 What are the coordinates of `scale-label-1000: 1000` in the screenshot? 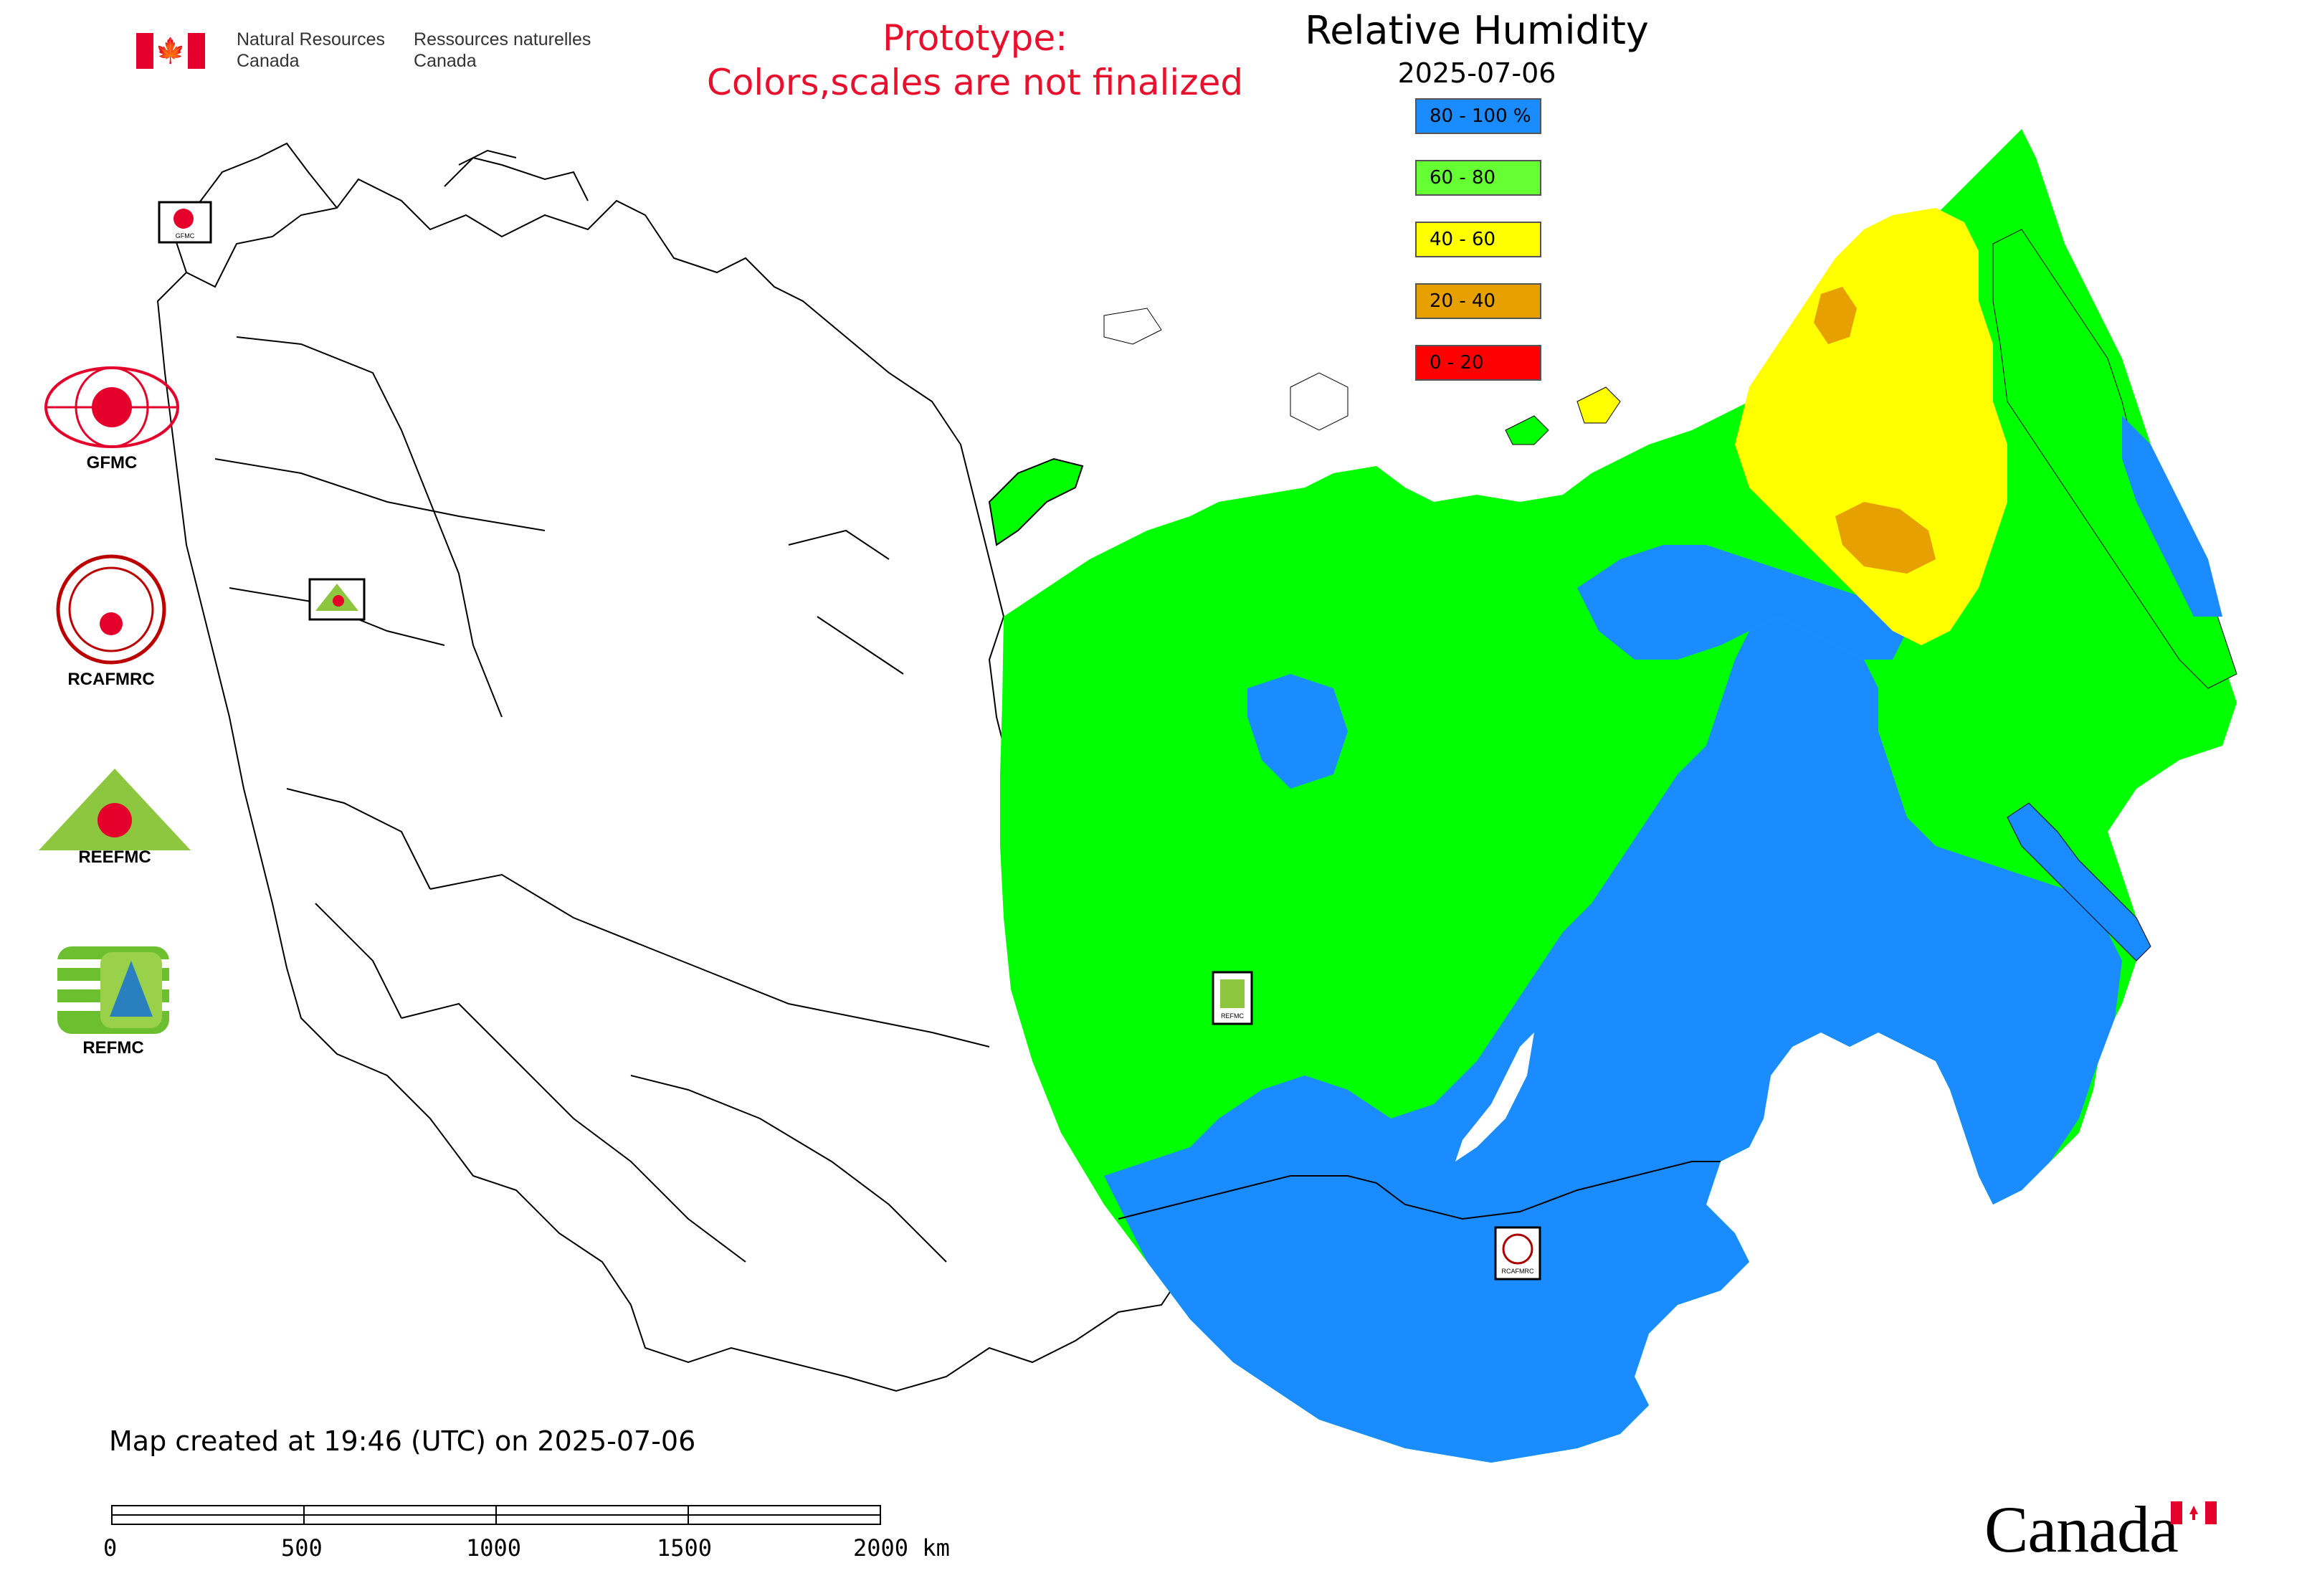 It's located at (494, 1548).